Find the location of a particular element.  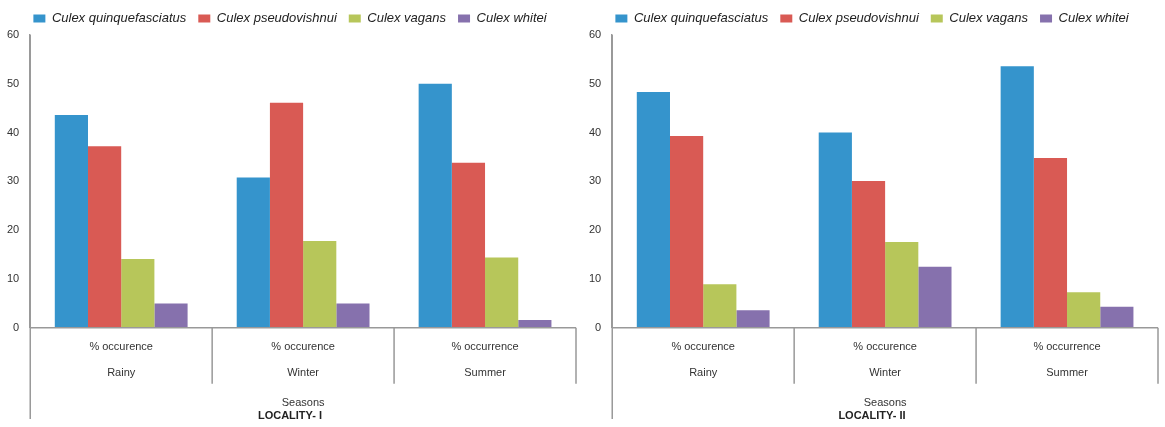

text: LOCALITY- I is located at coordinates (290, 415).